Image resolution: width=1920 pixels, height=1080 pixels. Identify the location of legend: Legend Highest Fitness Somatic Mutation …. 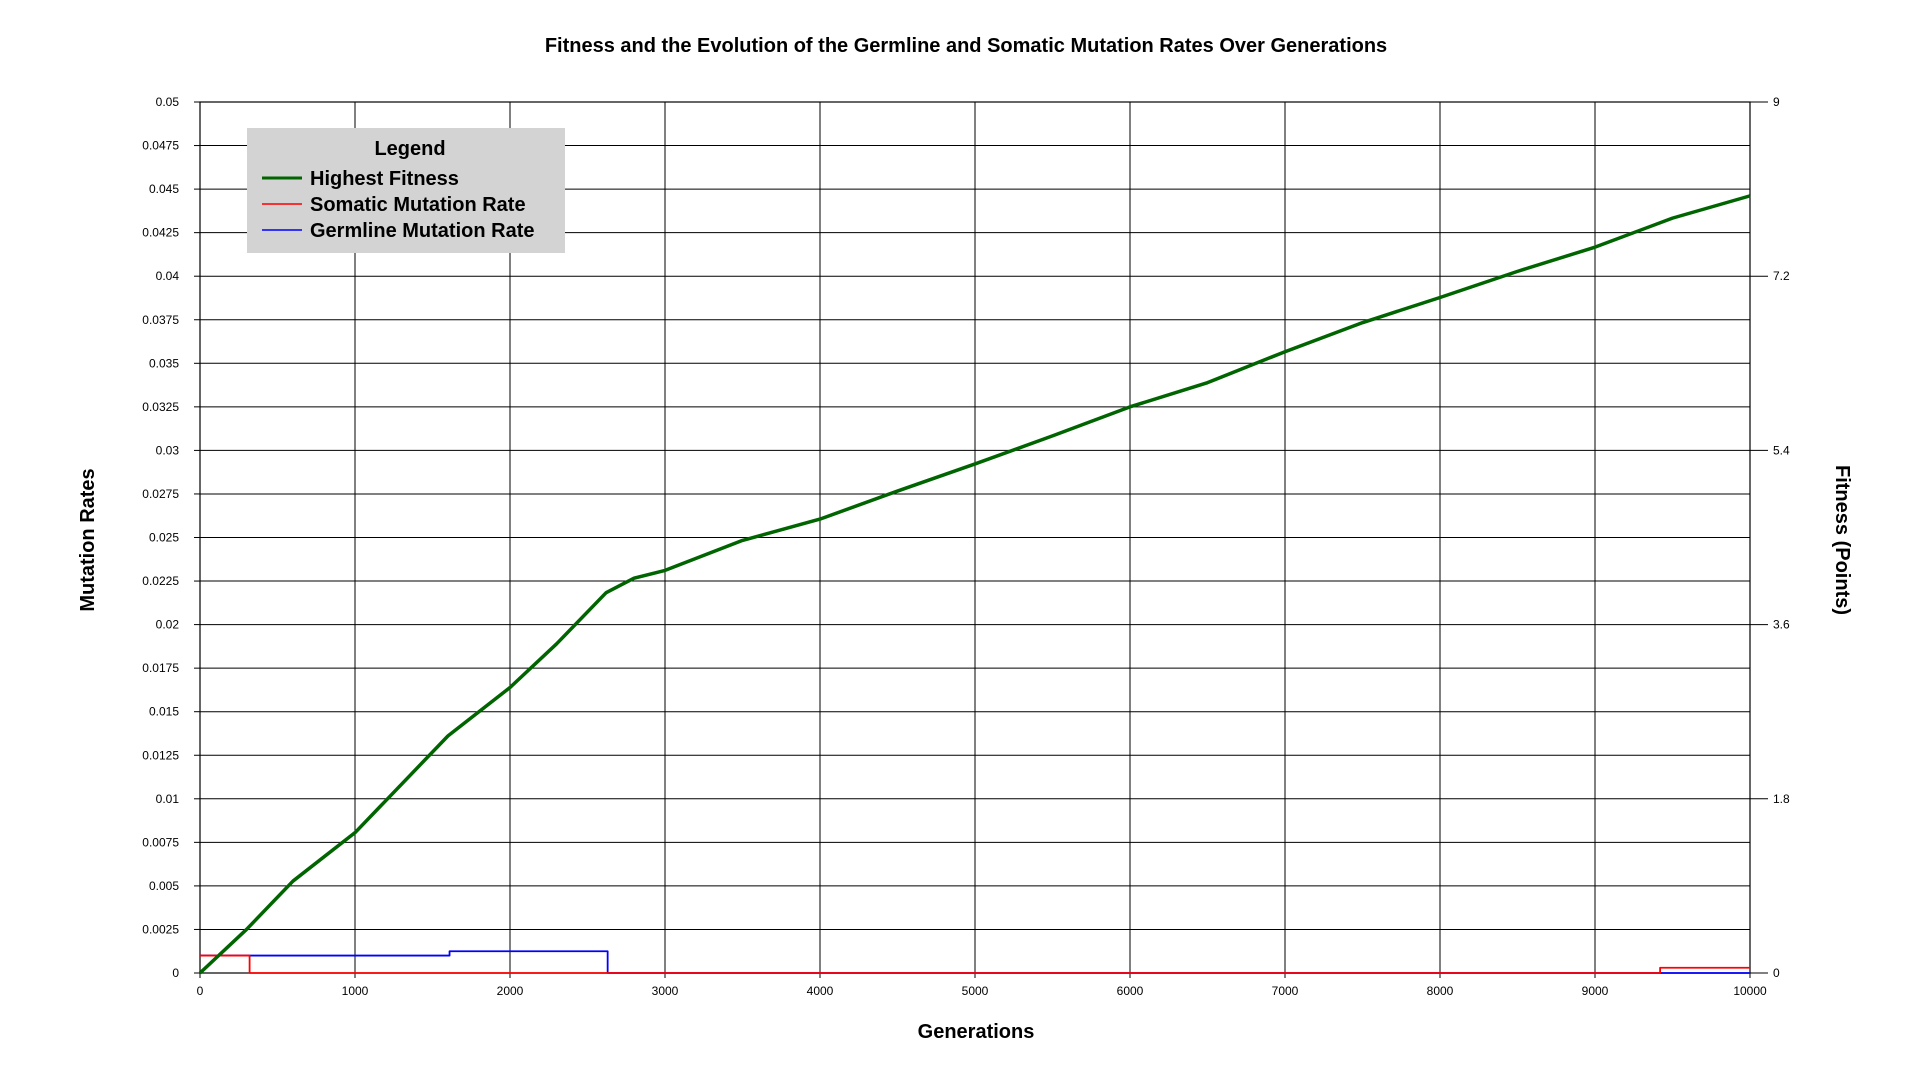
(406, 190).